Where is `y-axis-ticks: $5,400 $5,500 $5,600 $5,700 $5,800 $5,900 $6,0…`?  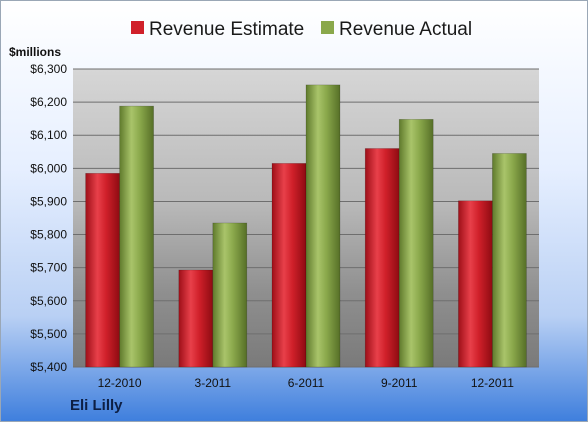
y-axis-ticks: $5,400 $5,500 $5,600 $5,700 $5,800 $5,900 $6,0… is located at coordinates (48, 218).